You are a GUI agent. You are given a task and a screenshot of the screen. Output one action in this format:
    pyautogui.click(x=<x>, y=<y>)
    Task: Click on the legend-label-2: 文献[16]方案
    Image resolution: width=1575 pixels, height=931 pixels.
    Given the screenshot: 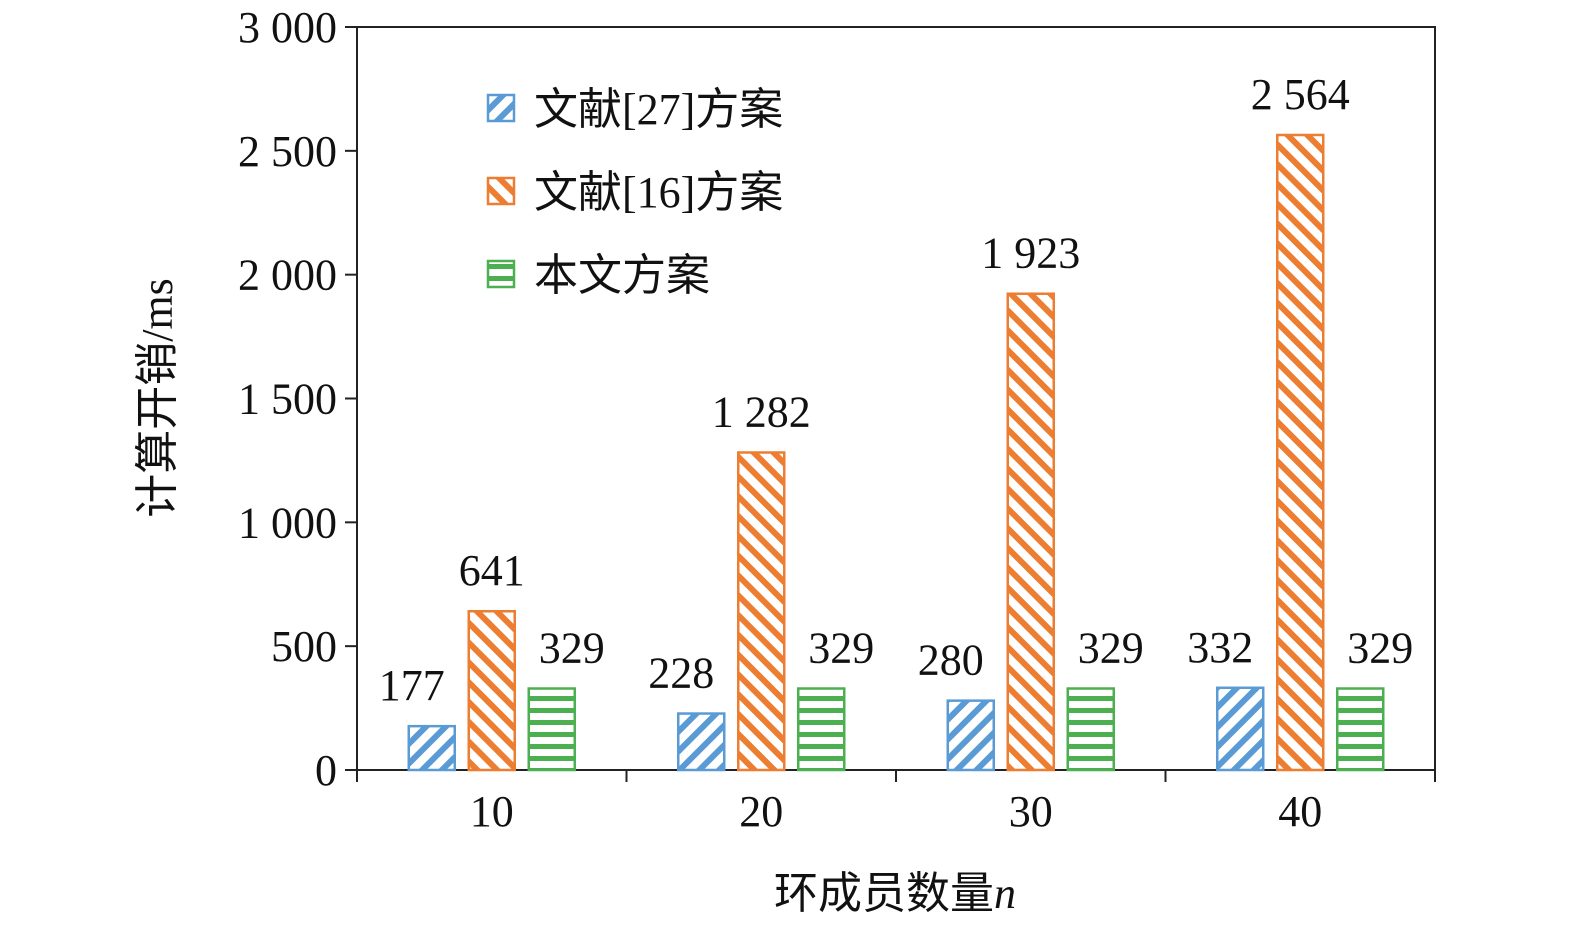 What is the action you would take?
    pyautogui.click(x=658, y=192)
    